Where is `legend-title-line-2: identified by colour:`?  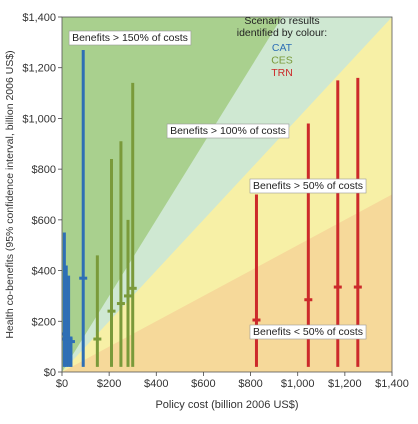
legend-title-line-2: identified by colour: is located at coordinates (282, 33).